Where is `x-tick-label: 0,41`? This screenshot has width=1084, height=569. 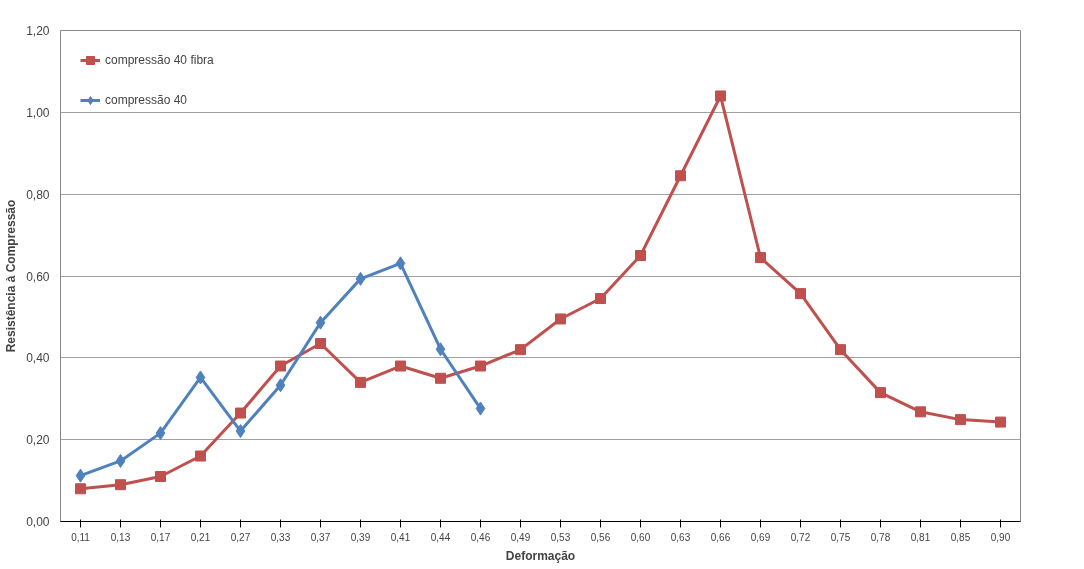
x-tick-label: 0,41 is located at coordinates (400, 537).